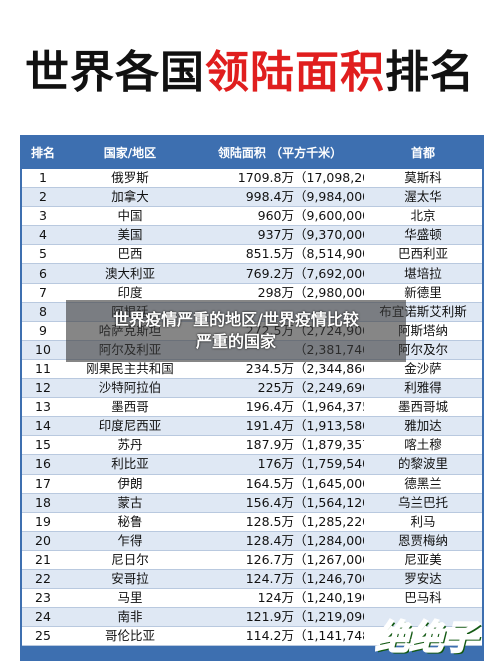  I want to click on cell-area: 225万（2,249,690）, so click(280, 388).